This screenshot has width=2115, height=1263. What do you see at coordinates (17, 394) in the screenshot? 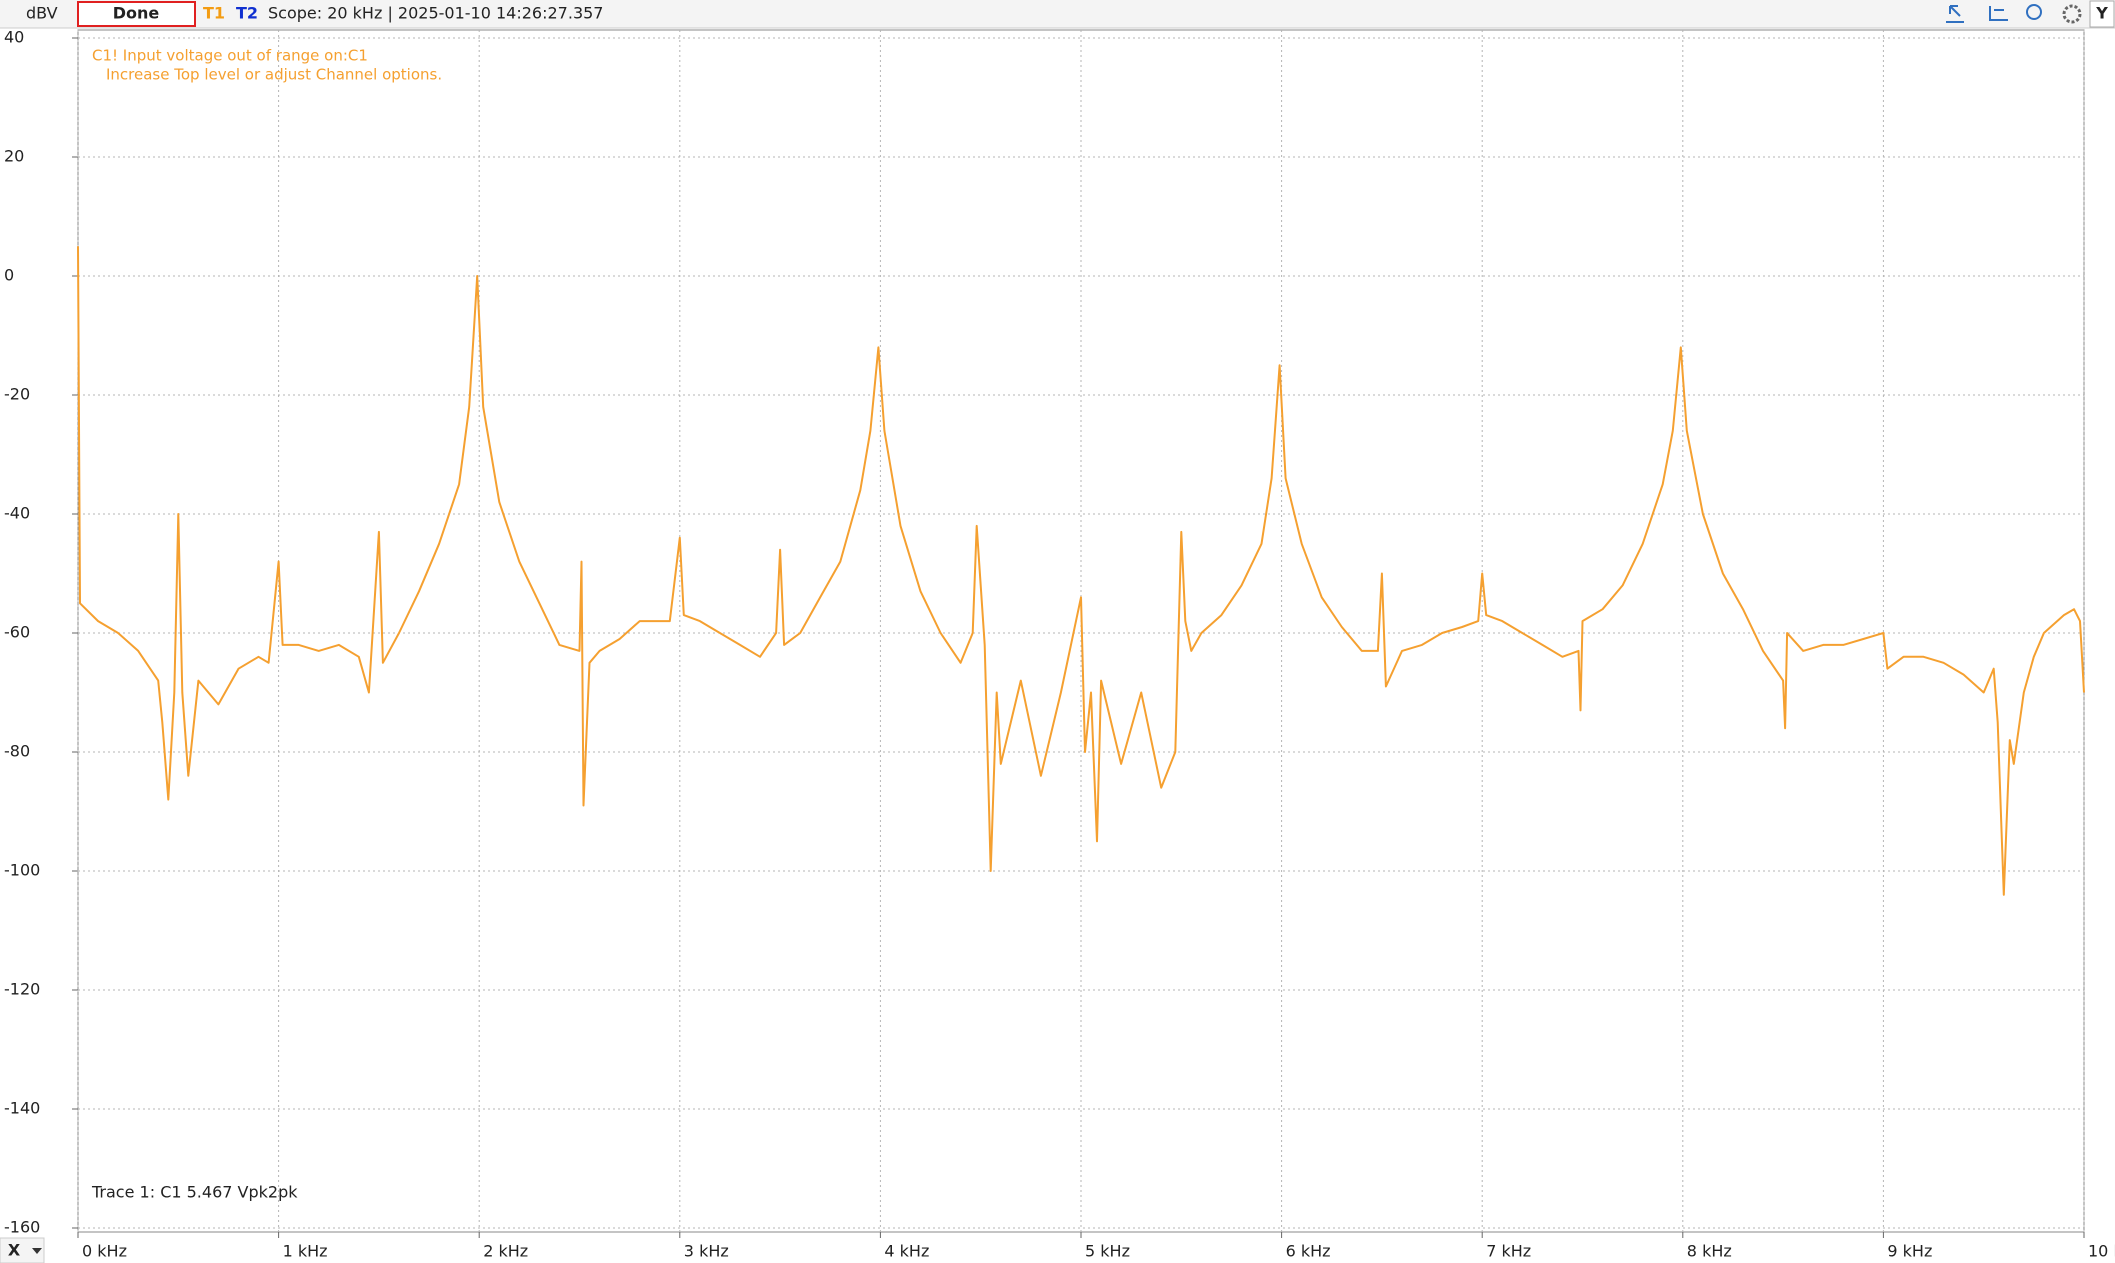
I see `y-tick-label: -20` at bounding box center [17, 394].